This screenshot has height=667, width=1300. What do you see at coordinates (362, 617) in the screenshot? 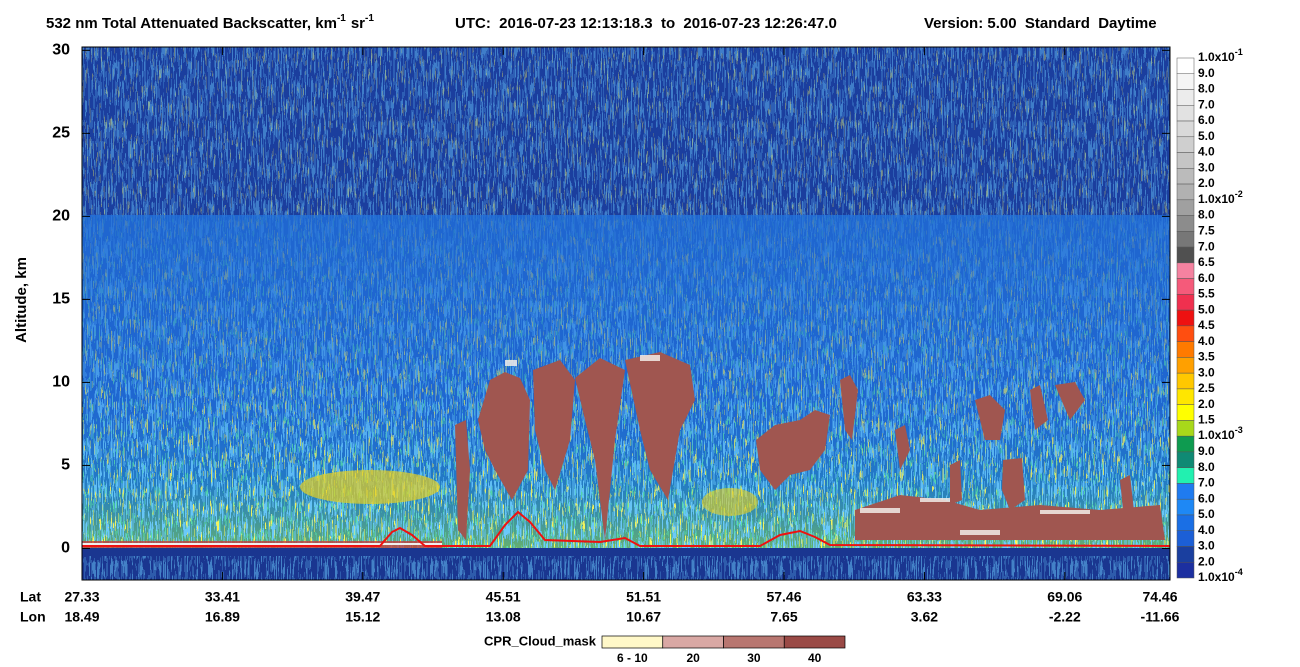
I see `lon-label: 15.12` at bounding box center [362, 617].